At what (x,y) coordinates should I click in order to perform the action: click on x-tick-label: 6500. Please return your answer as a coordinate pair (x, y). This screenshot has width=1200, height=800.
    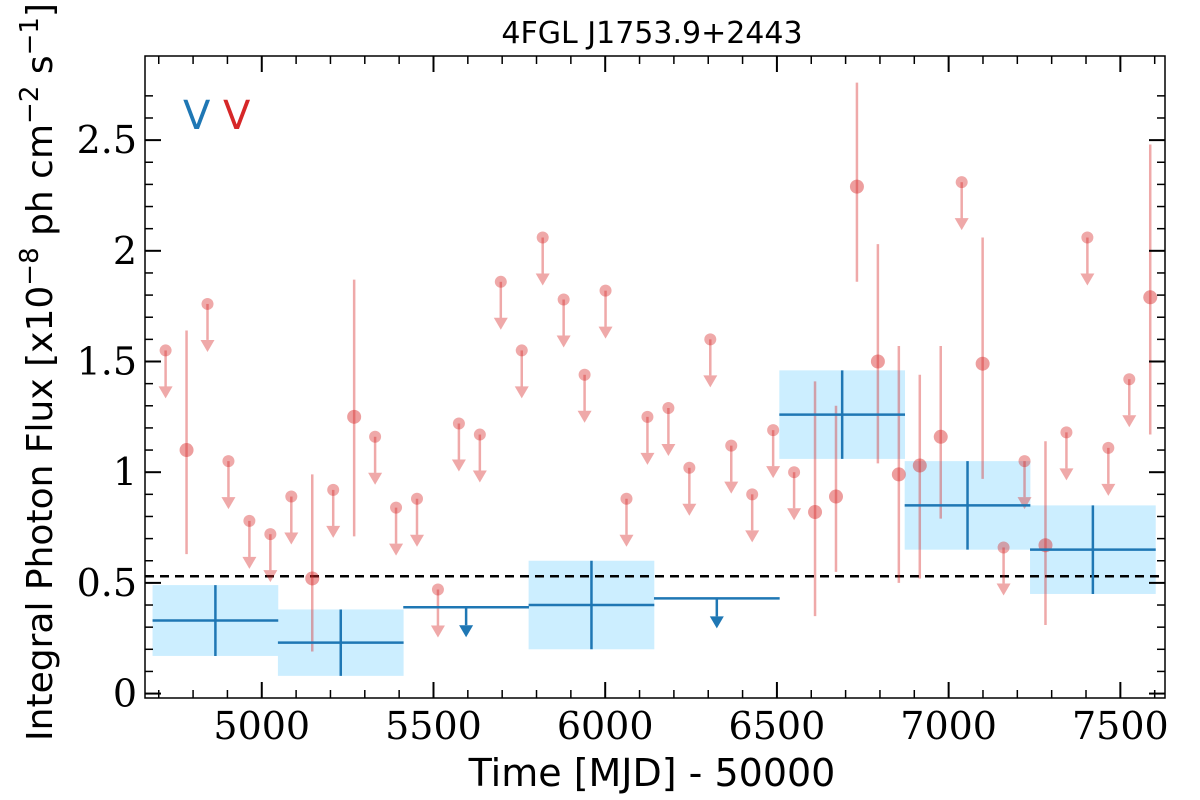
    Looking at the image, I should click on (777, 726).